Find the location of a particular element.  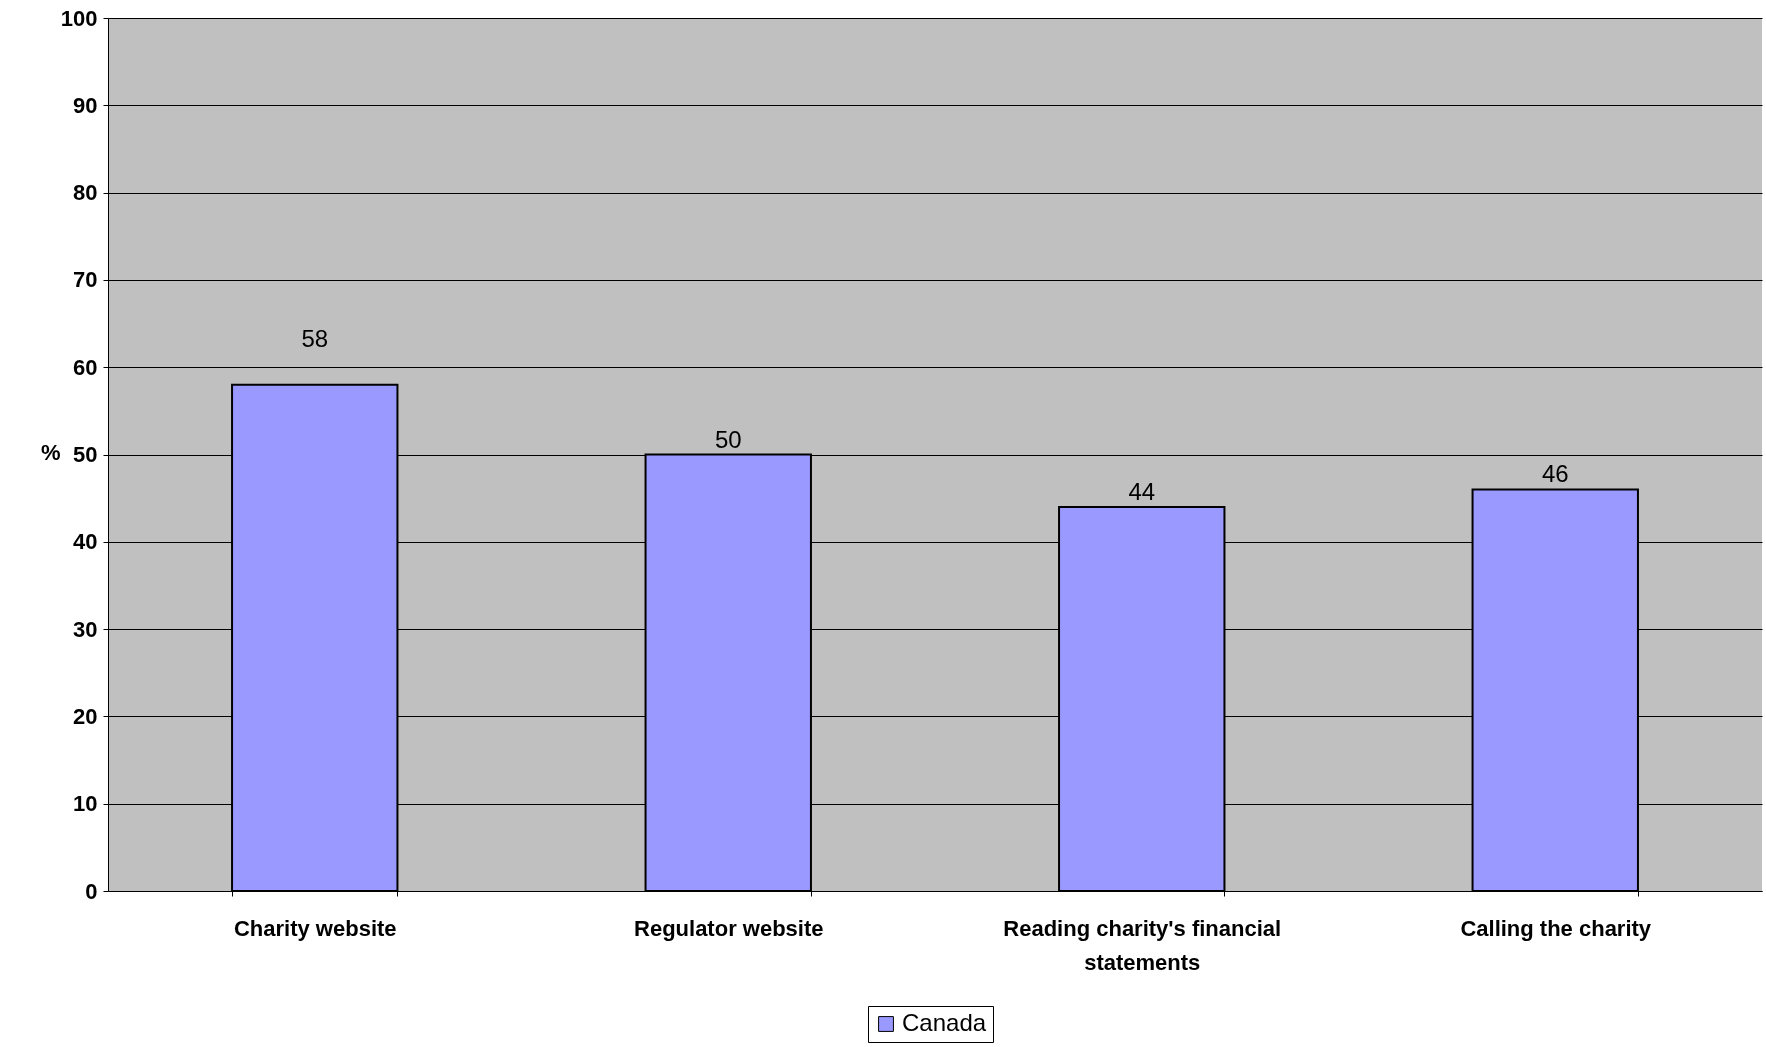

y-tick-label: 60 is located at coordinates (85, 367).